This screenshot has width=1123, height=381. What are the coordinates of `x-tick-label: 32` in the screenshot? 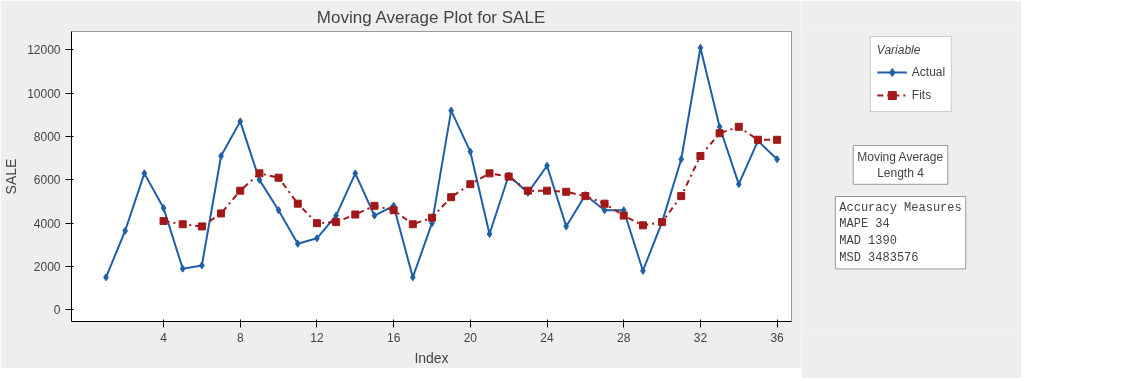 It's located at (700, 337).